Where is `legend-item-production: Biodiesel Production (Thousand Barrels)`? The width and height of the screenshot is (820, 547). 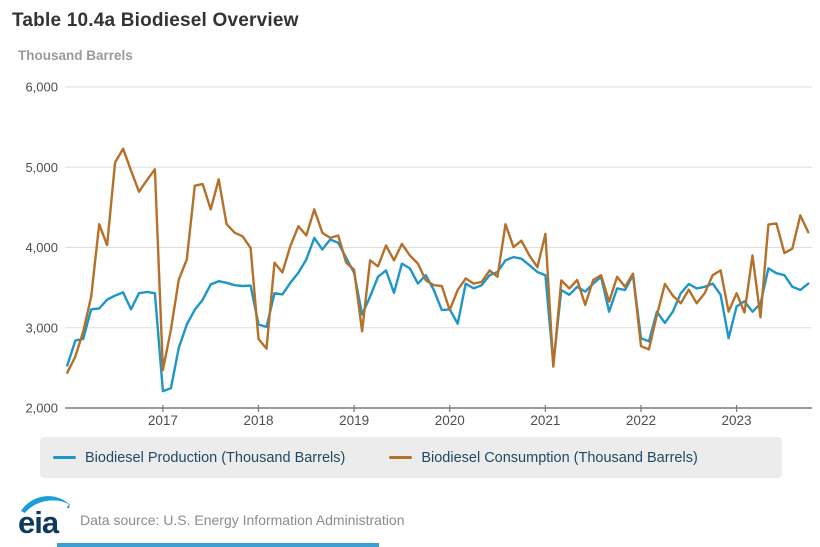 legend-item-production: Biodiesel Production (Thousand Barrels) is located at coordinates (199, 458).